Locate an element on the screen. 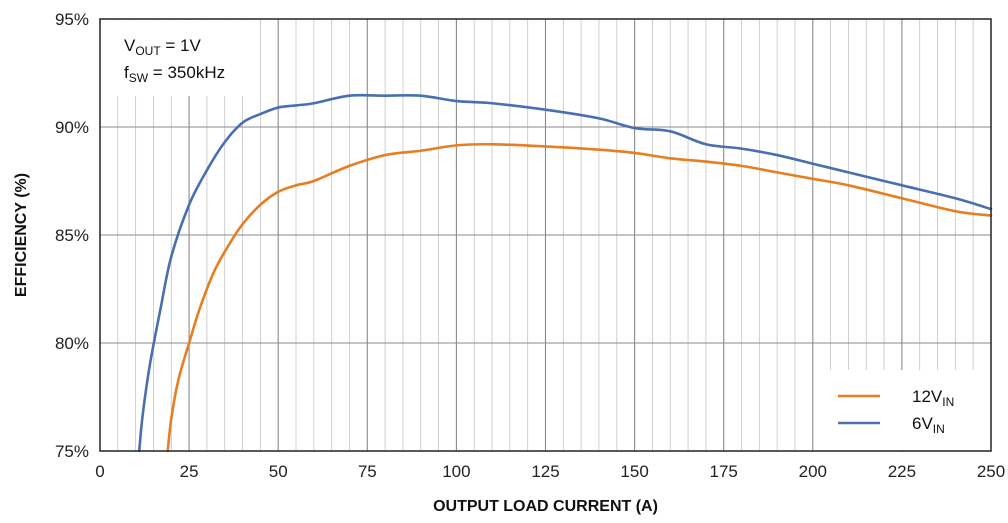 The width and height of the screenshot is (1008, 523). y-tick-label: 90% is located at coordinates (72, 127).